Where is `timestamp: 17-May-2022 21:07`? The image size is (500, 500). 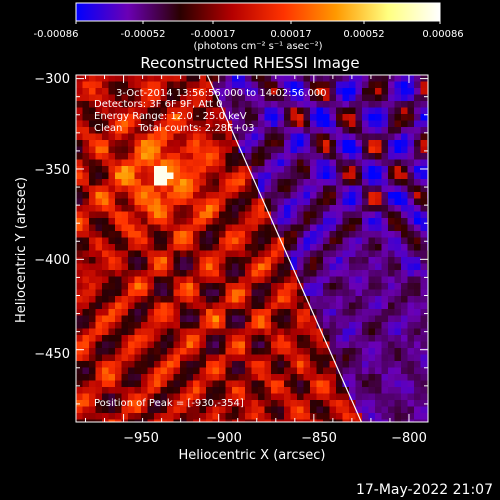 timestamp: 17-May-2022 21:07 is located at coordinates (424, 490).